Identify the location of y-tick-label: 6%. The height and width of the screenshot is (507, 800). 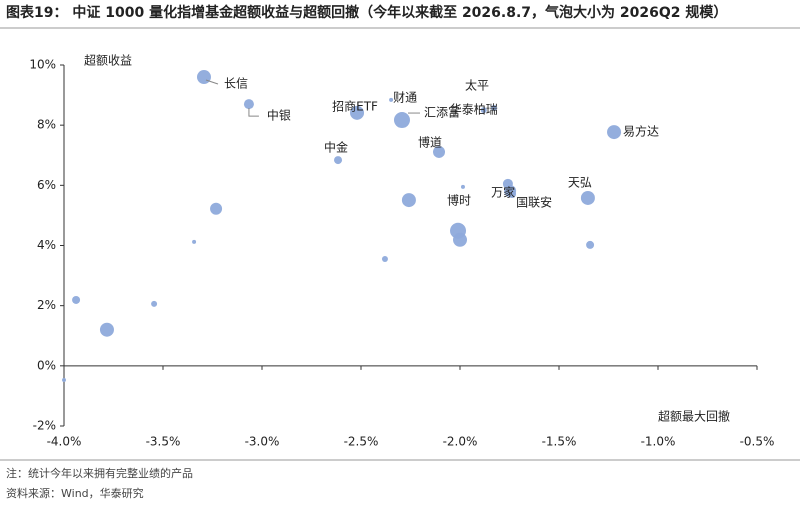
(46, 185).